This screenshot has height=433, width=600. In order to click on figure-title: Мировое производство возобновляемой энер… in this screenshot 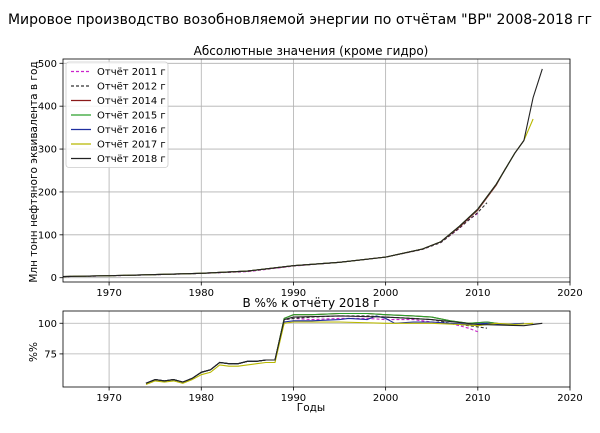, I will do `click(300, 20)`.